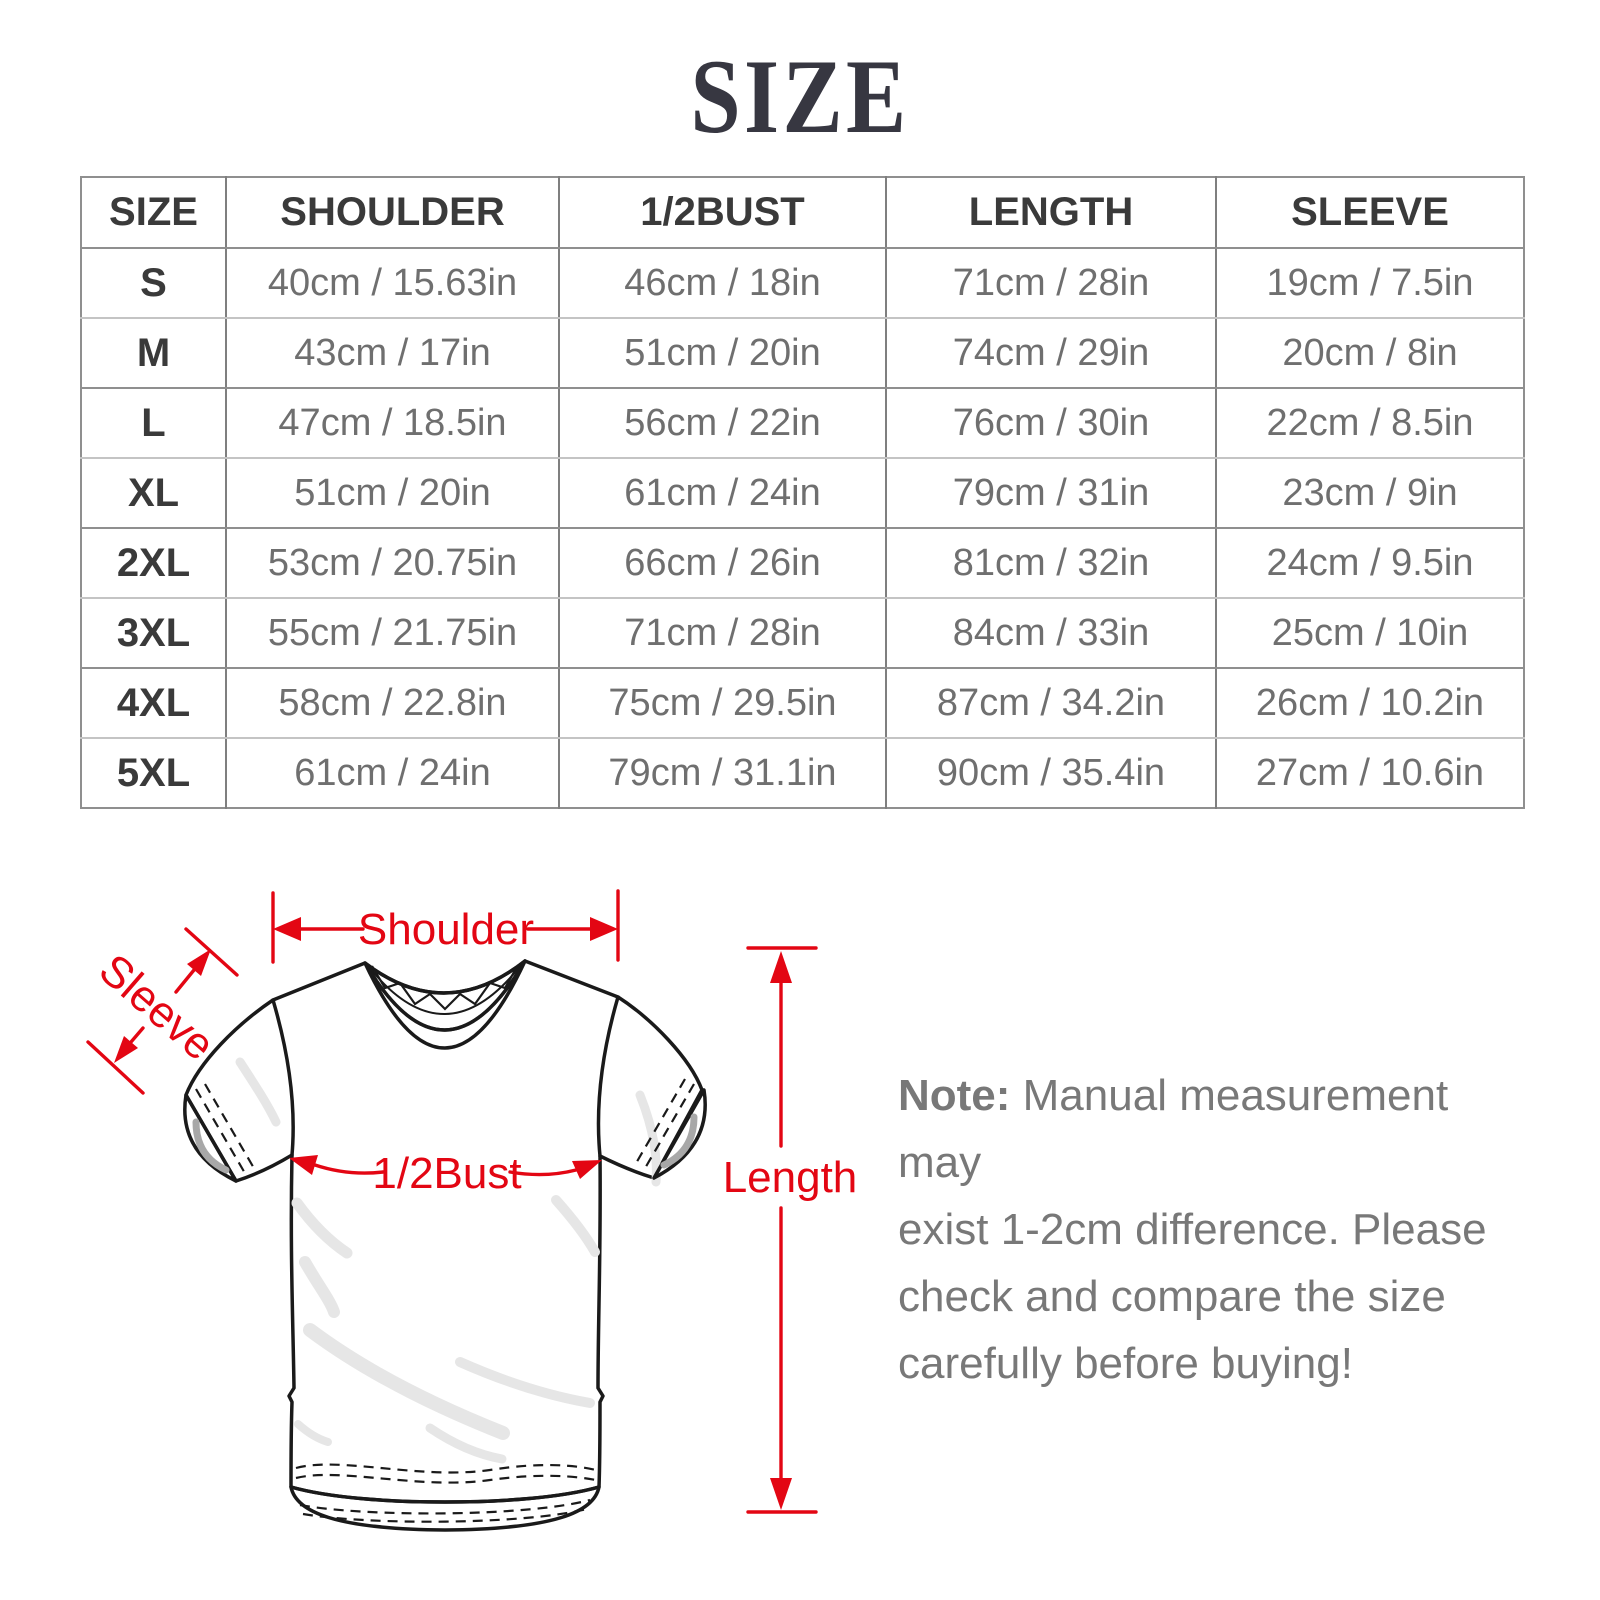 The image size is (1600, 1600). What do you see at coordinates (1369, 353) in the screenshot?
I see `table-cell: 20cm / 8in` at bounding box center [1369, 353].